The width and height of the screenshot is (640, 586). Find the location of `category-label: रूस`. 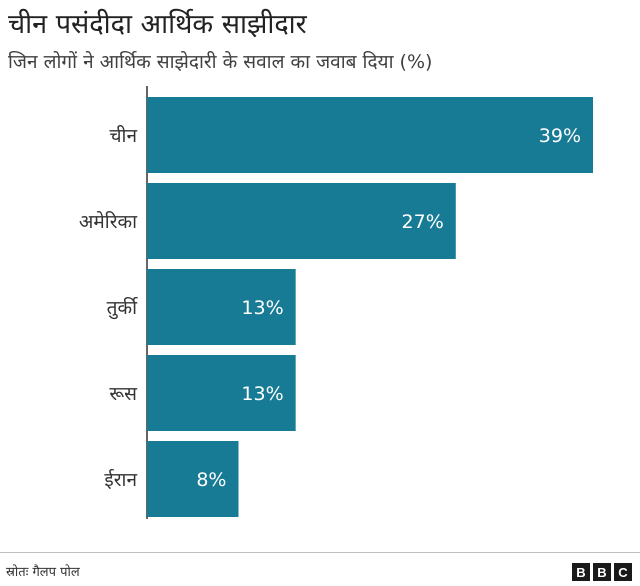

category-label: रूस is located at coordinates (123, 394).